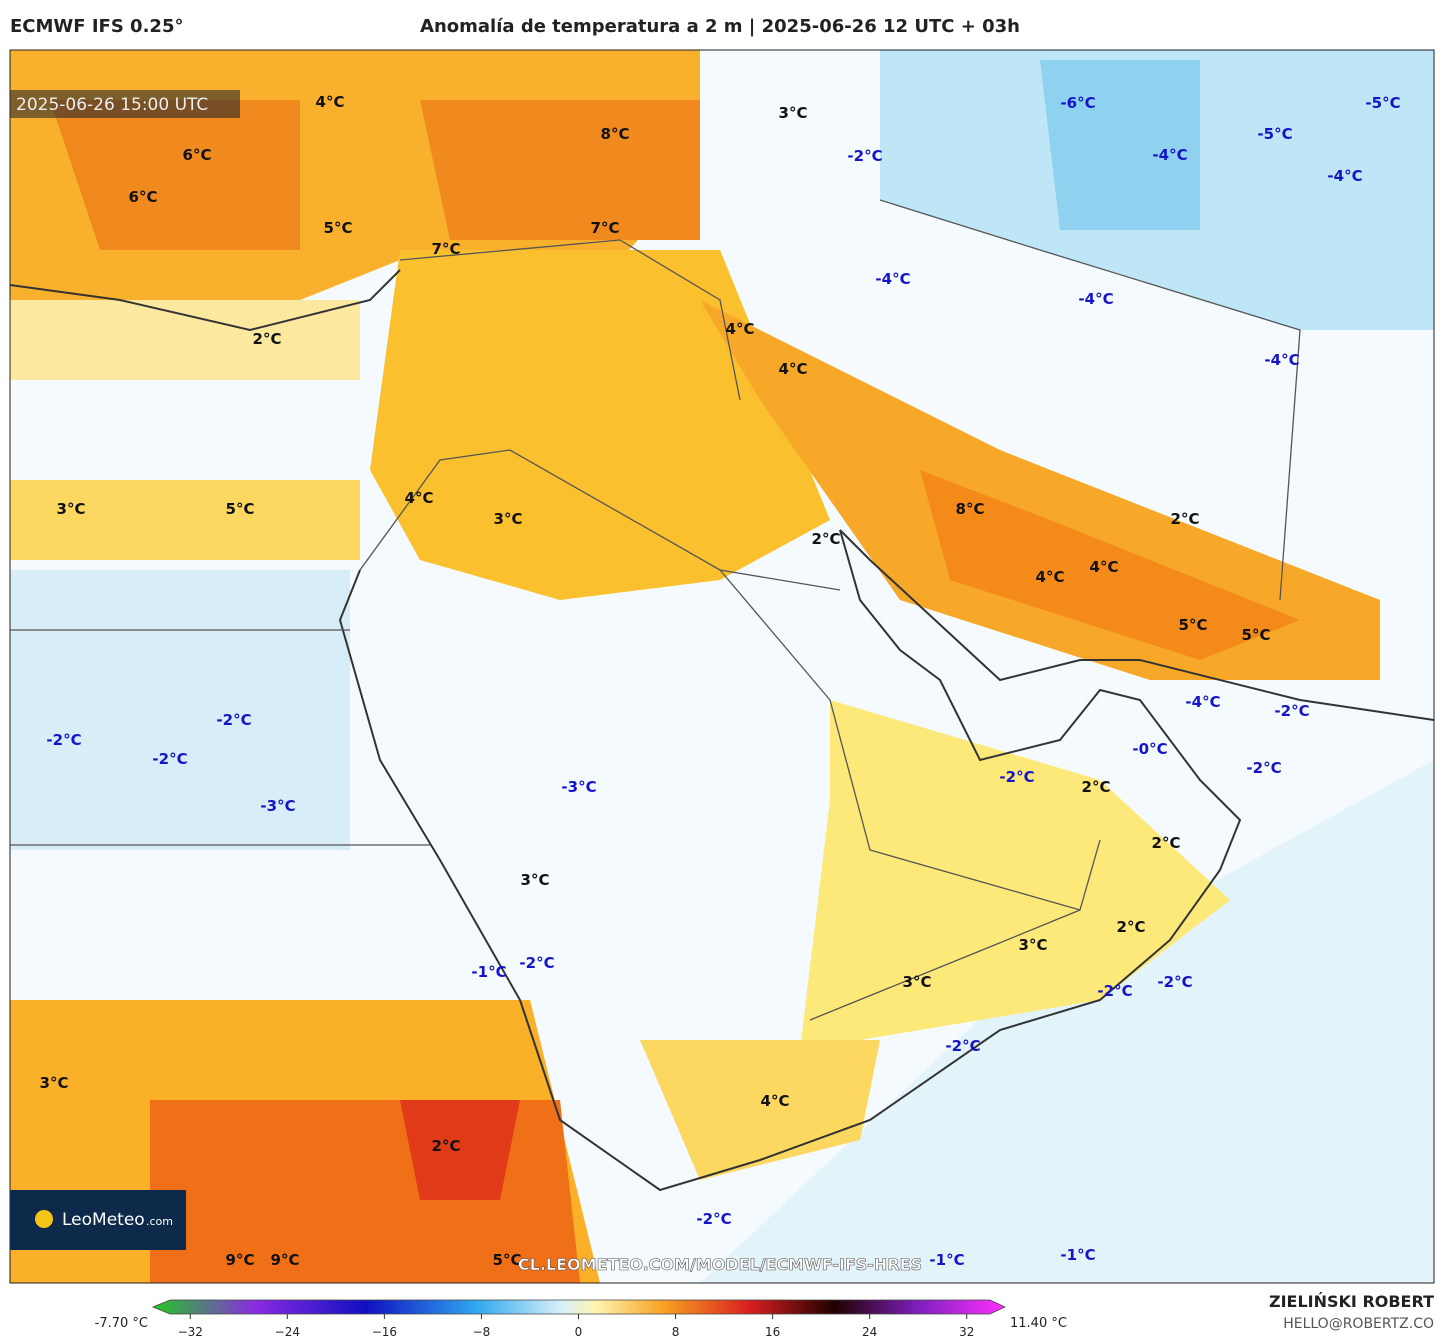  Describe the element at coordinates (772, 1332) in the screenshot. I see `colorbar-tick-label: 16` at that location.